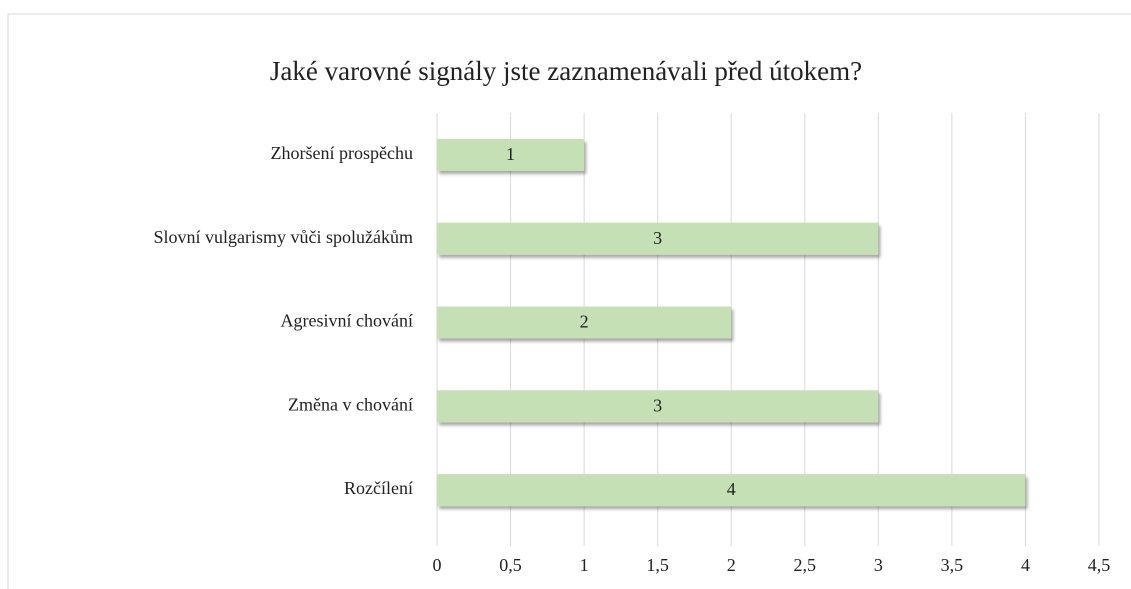 The height and width of the screenshot is (589, 1131). I want to click on x-tick-label: 0, so click(437, 565).